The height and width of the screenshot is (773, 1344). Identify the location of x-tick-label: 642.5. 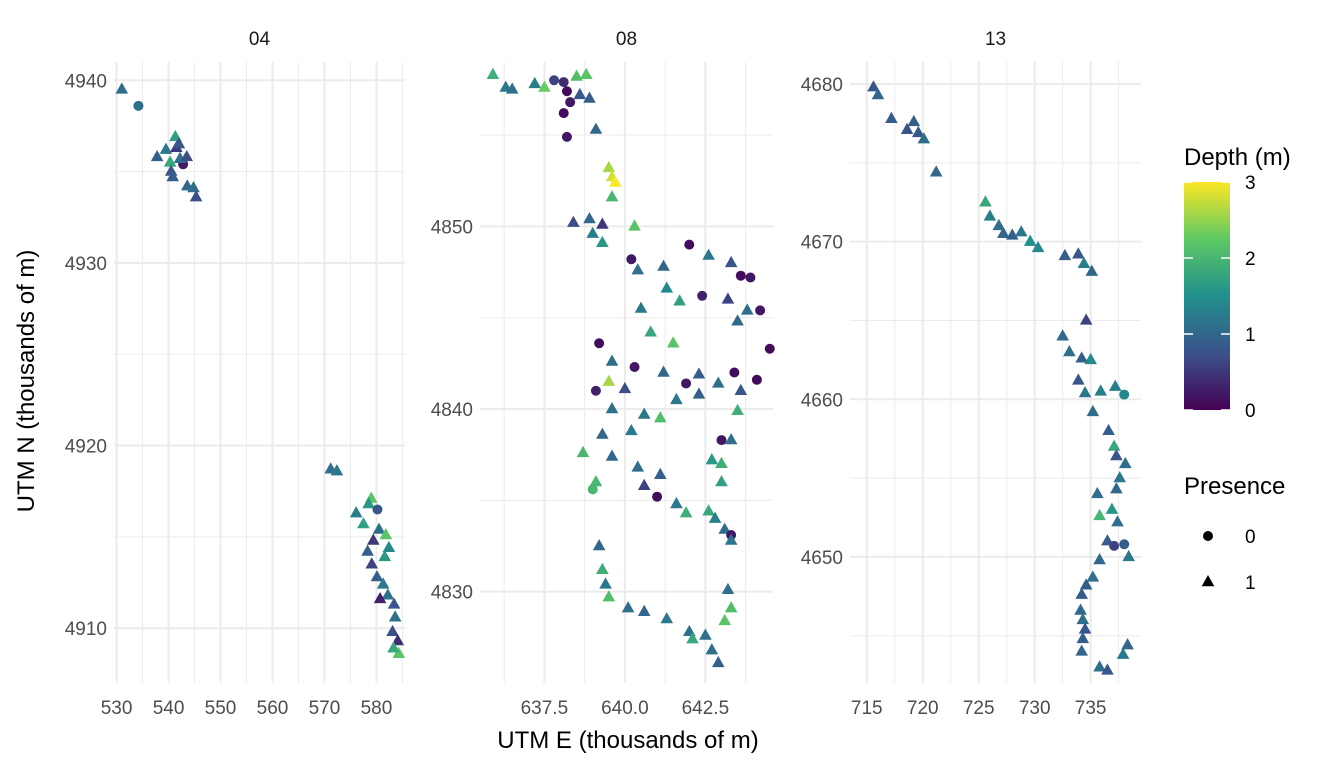
(706, 708).